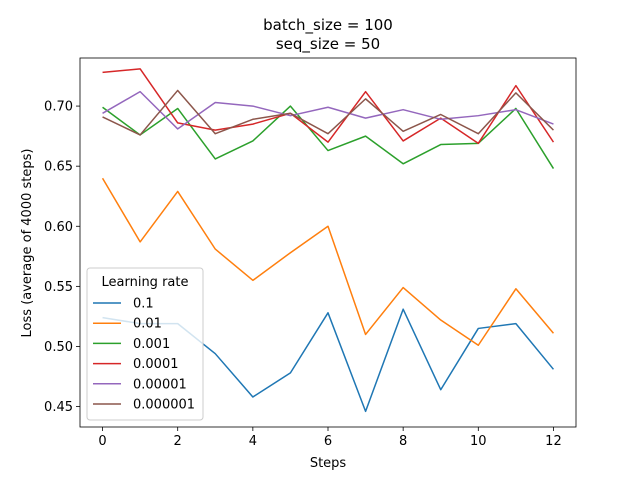 The width and height of the screenshot is (640, 480). Describe the element at coordinates (58, 167) in the screenshot. I see `y-tick-label: 0.65` at that location.